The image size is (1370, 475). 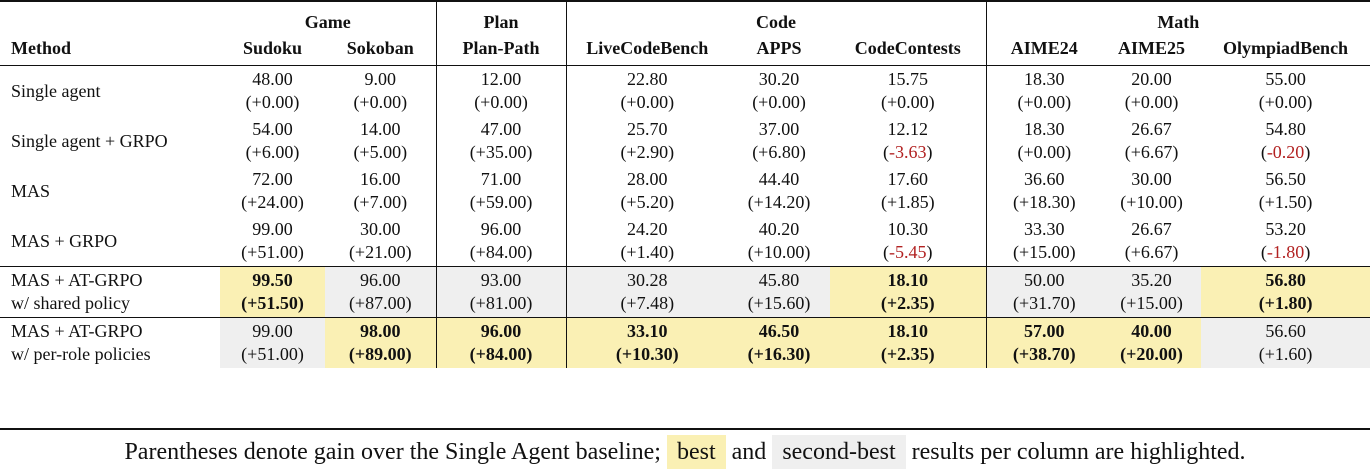 What do you see at coordinates (272, 179) in the screenshot?
I see `cell-value: 72.00` at bounding box center [272, 179].